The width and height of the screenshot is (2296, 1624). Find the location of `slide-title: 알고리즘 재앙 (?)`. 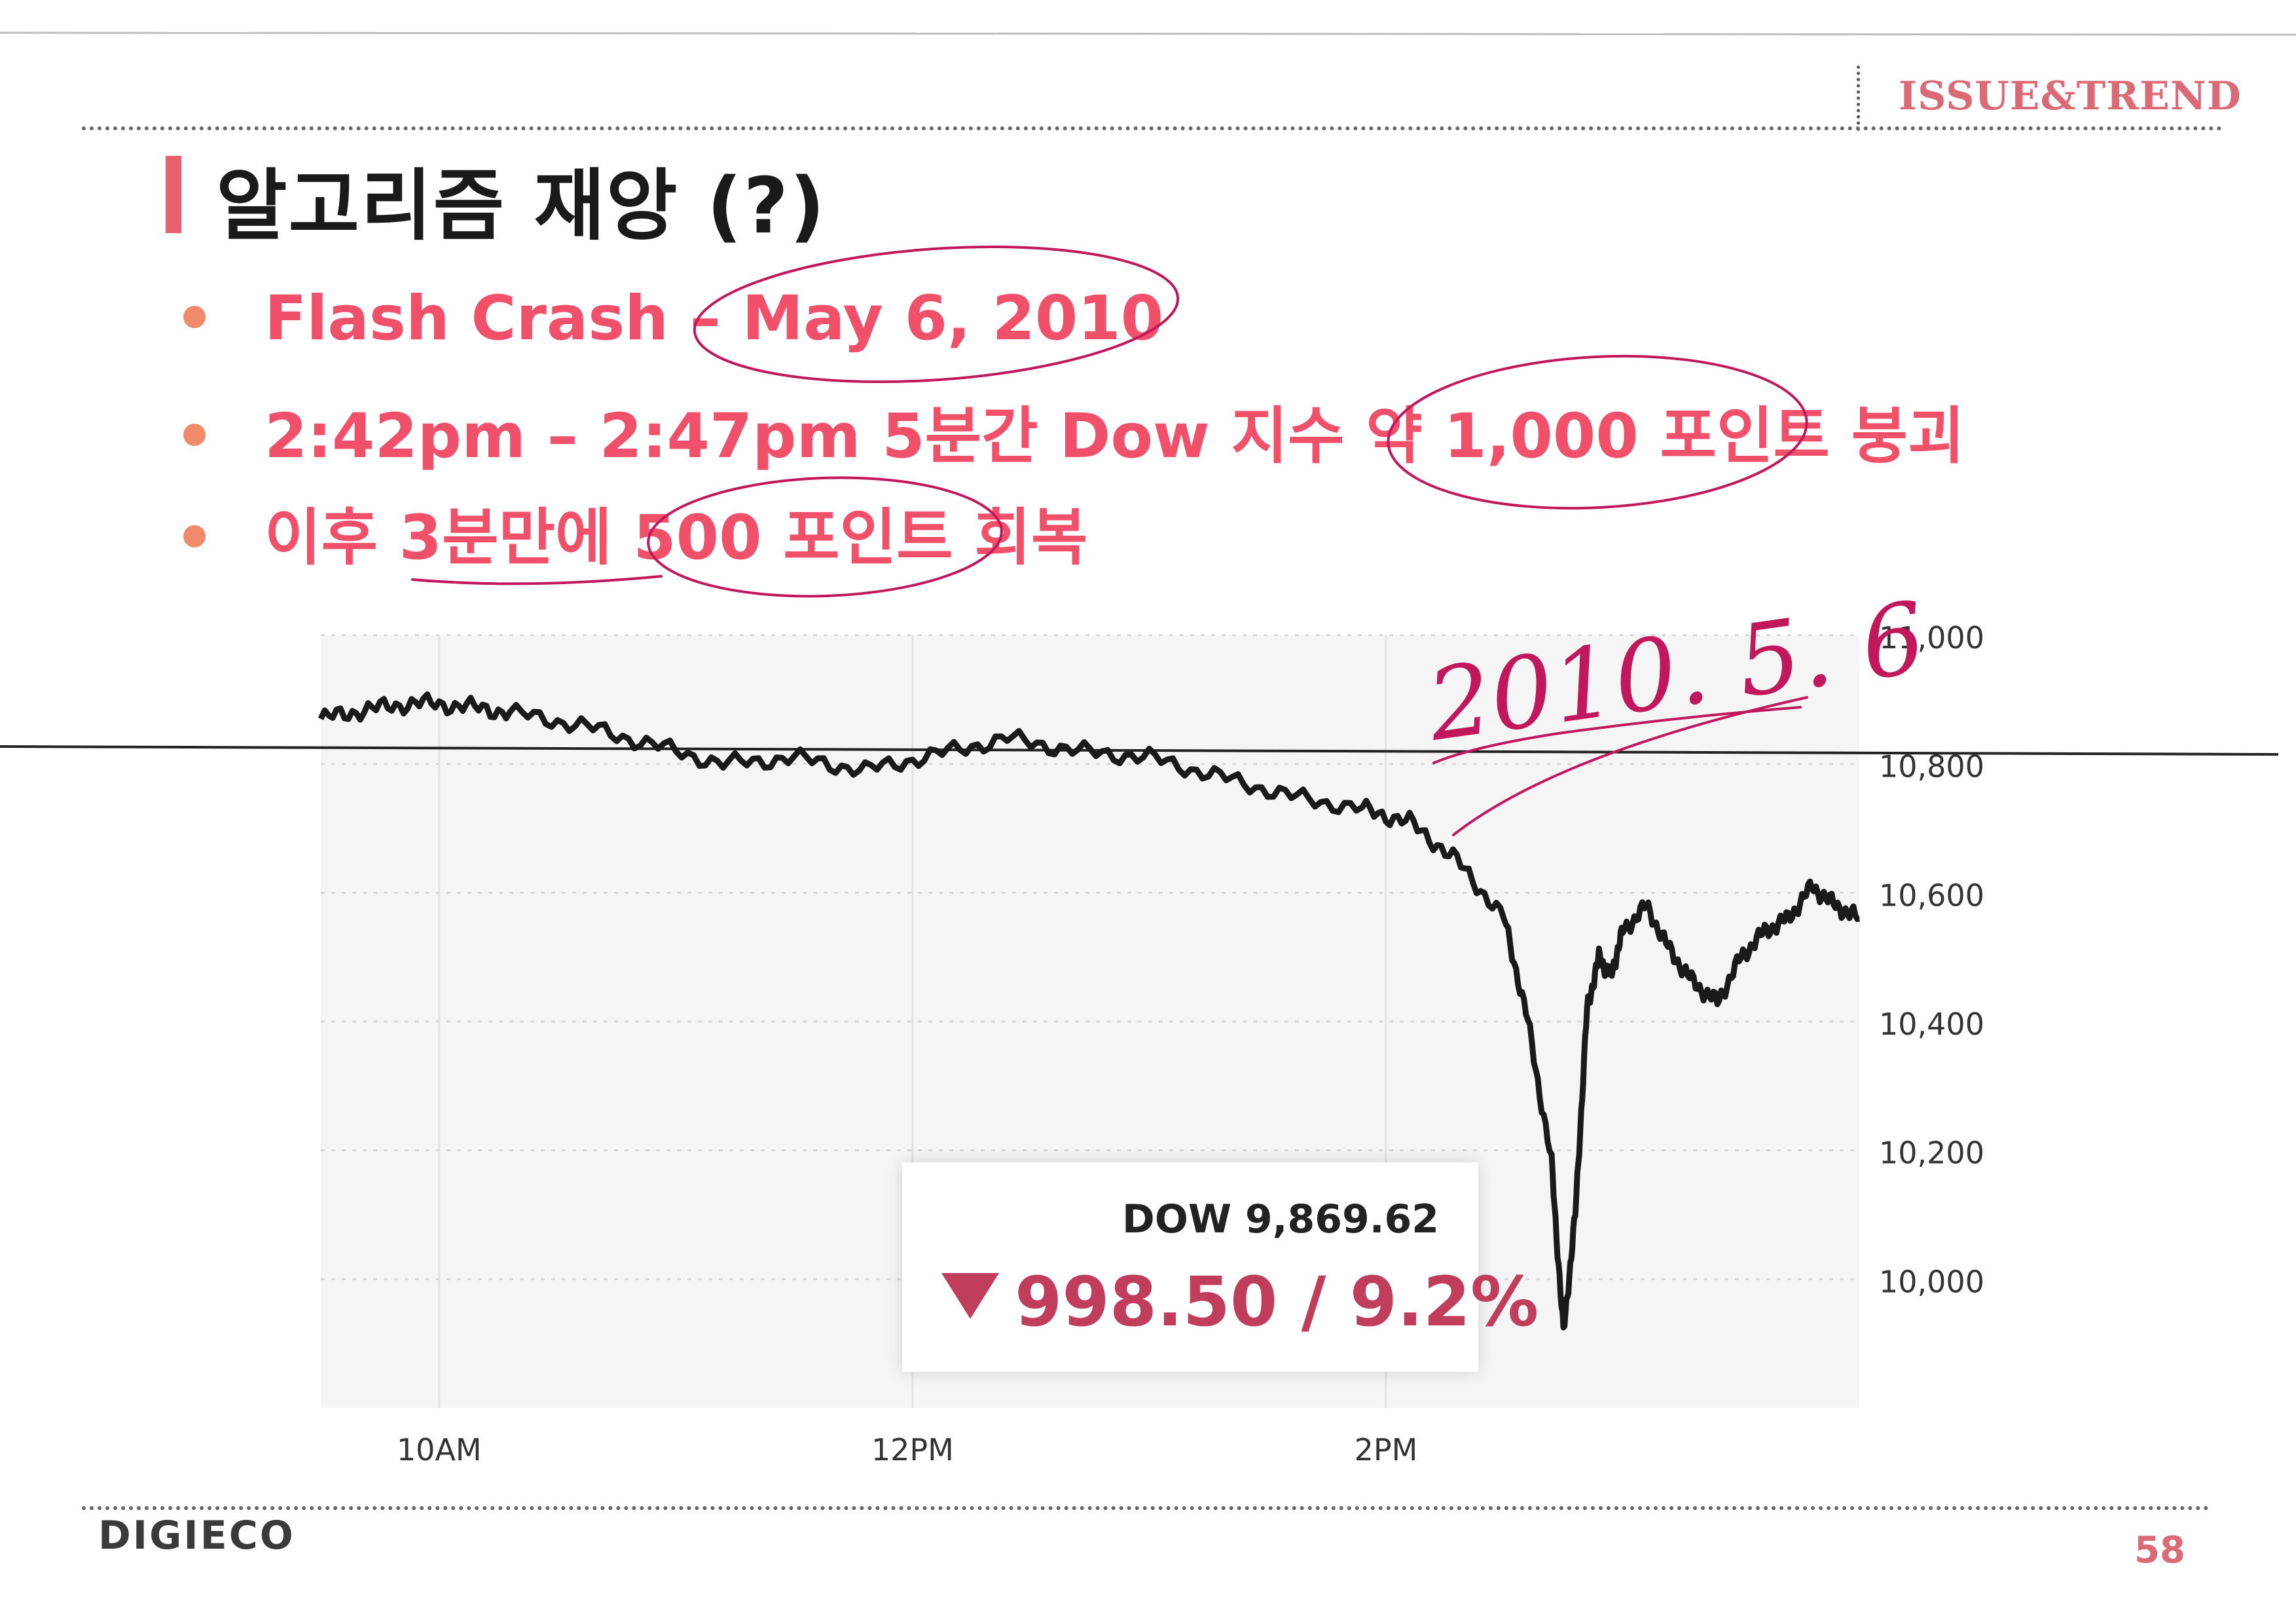

slide-title: 알고리즘 재앙 (?) is located at coordinates (521, 205).